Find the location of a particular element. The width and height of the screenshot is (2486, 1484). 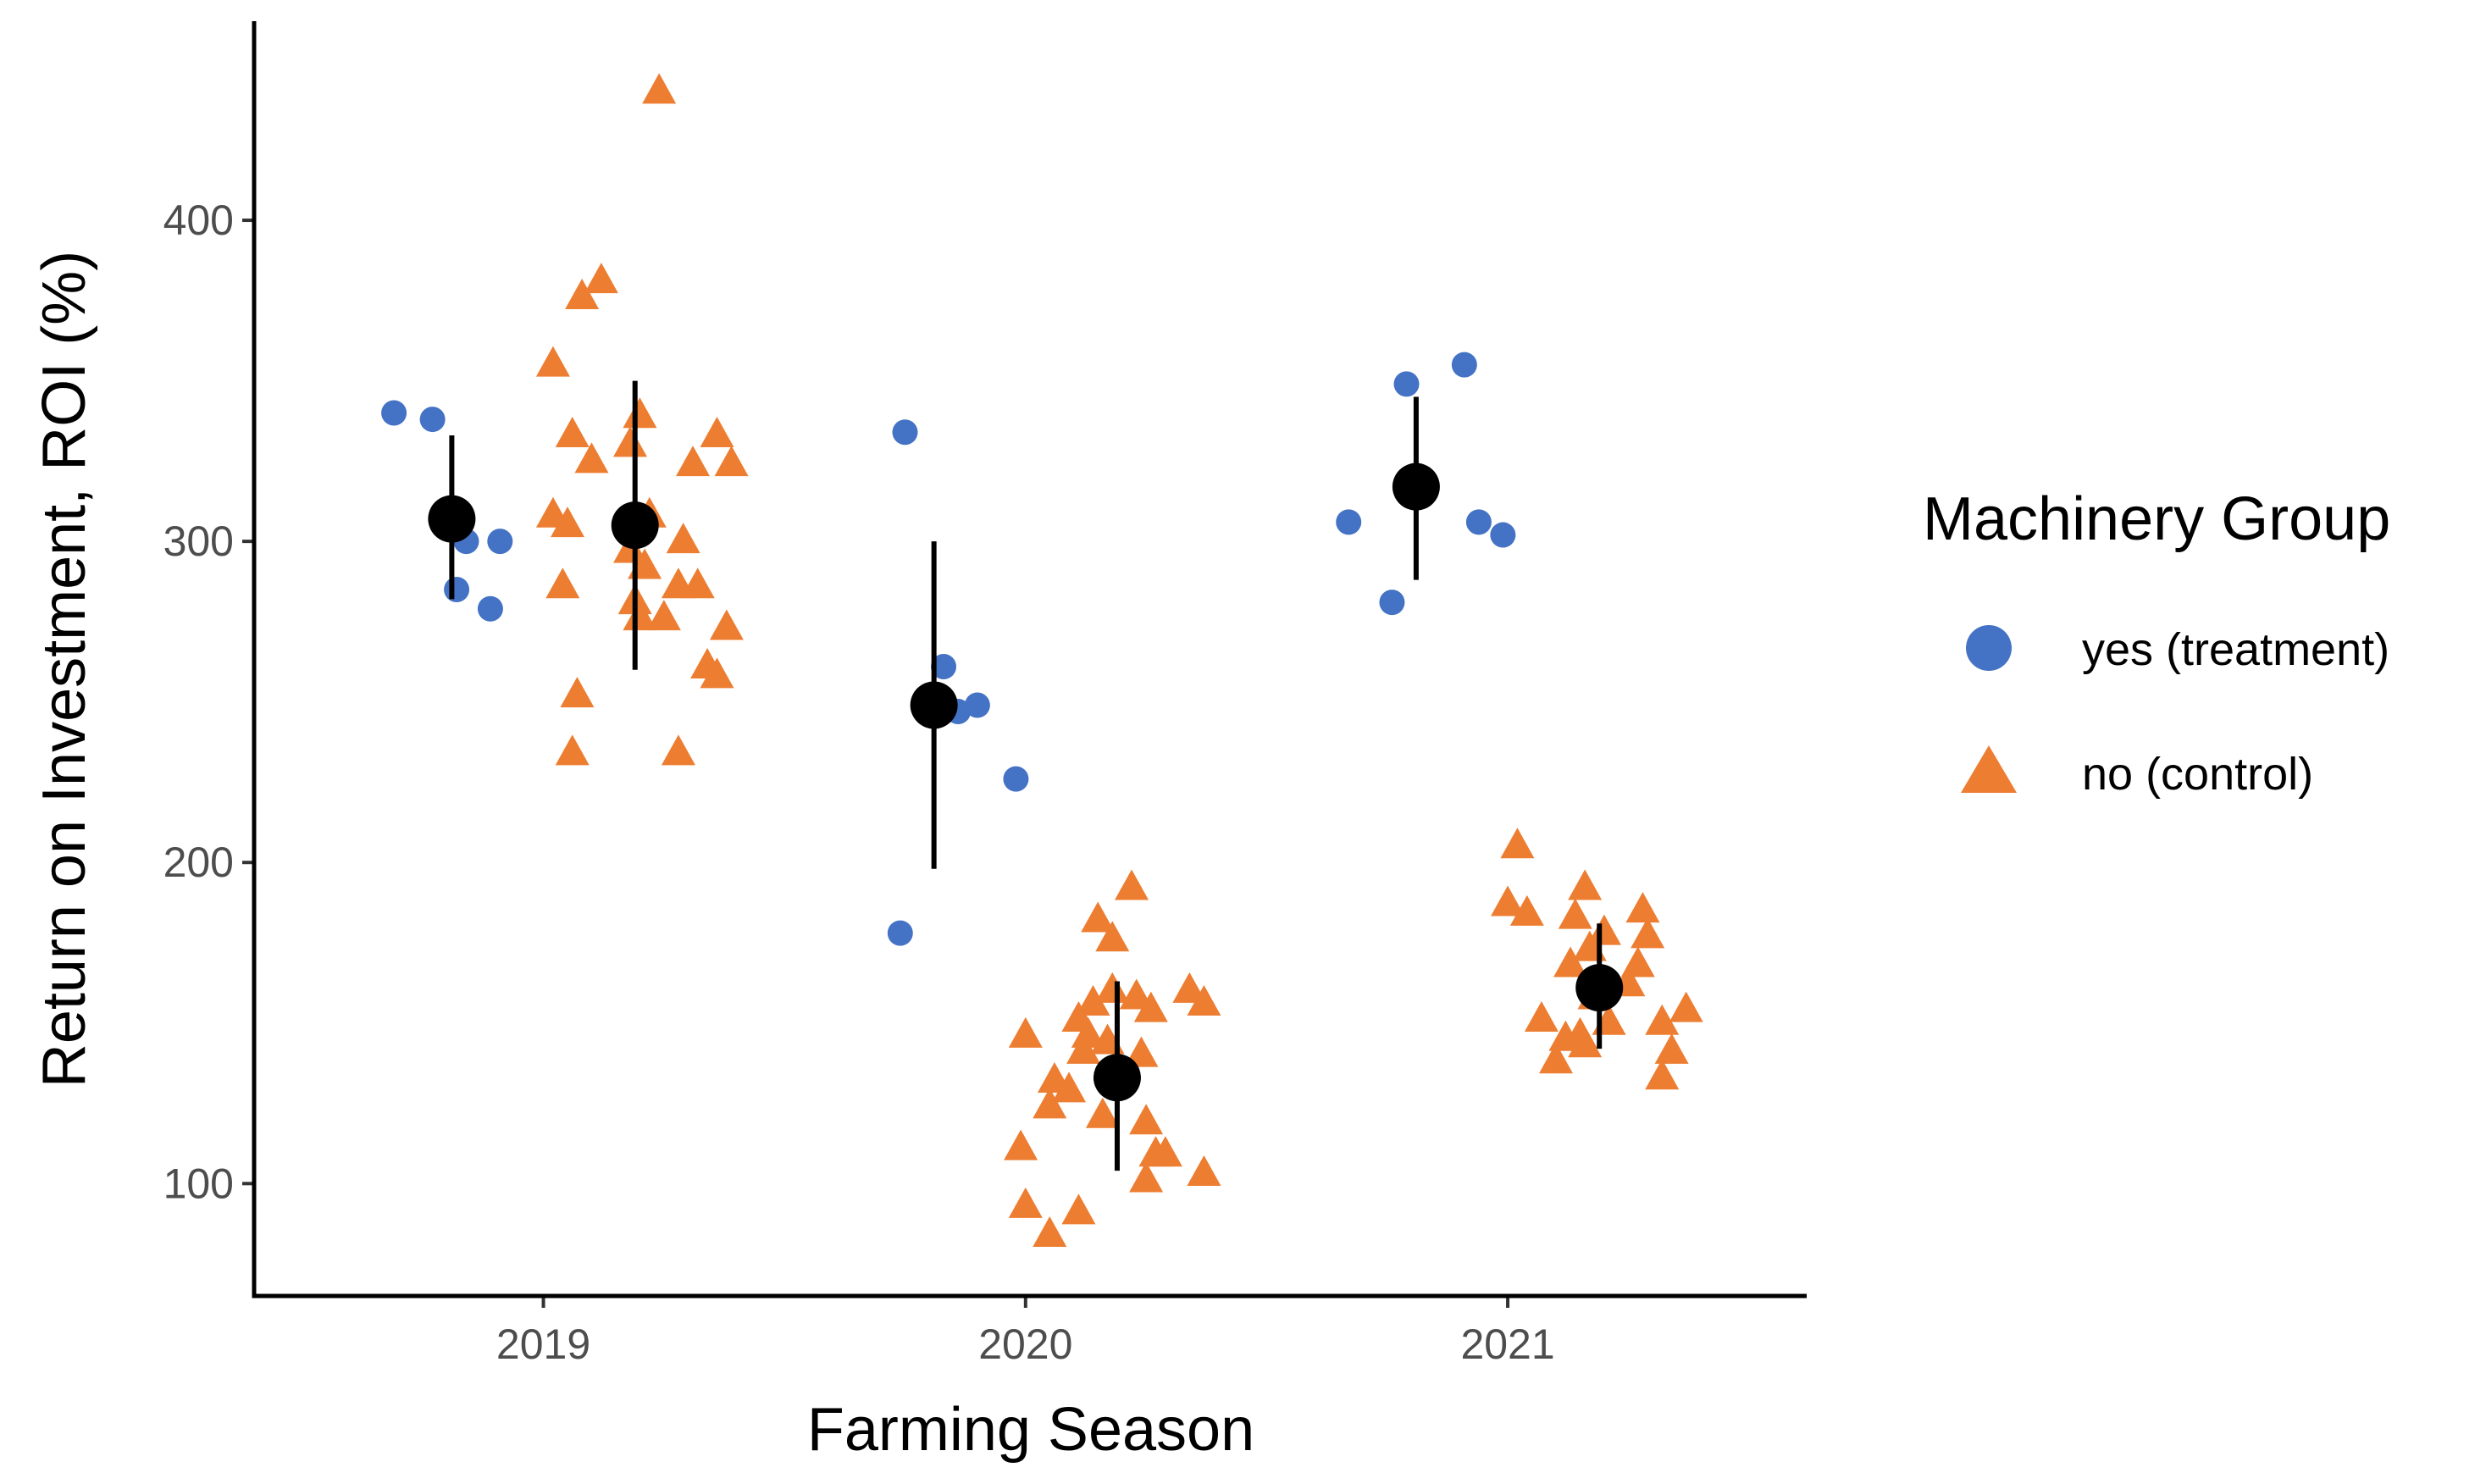

x-axis-title: Farming Season is located at coordinates (1030, 1430).